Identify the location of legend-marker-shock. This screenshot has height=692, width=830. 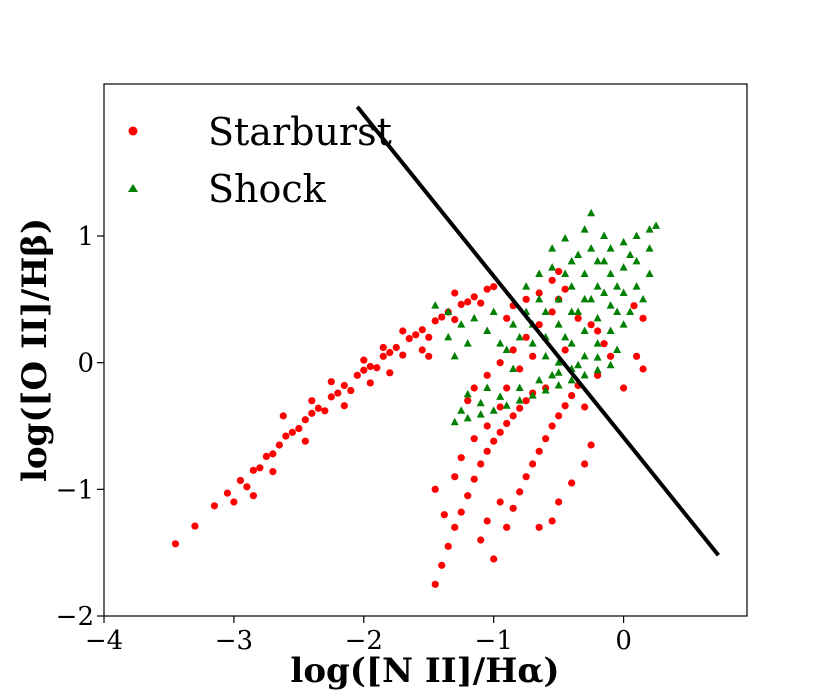
(133, 188).